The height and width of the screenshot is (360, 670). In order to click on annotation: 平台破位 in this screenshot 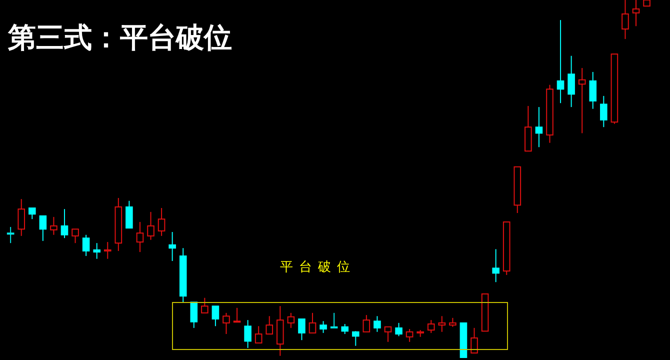, I will do `click(318, 267)`.